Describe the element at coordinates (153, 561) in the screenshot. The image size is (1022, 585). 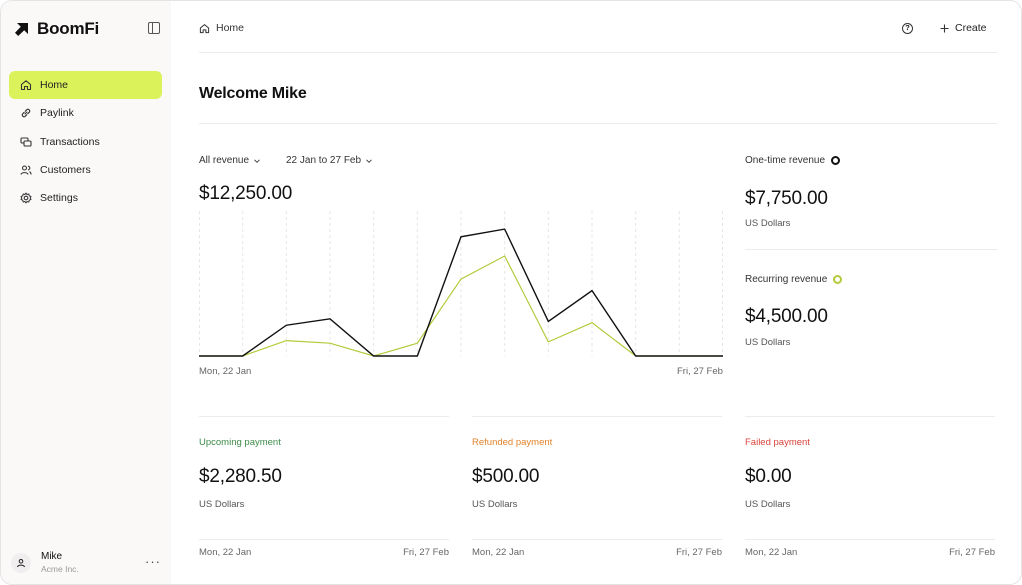
I see `more-options-icon: ···` at that location.